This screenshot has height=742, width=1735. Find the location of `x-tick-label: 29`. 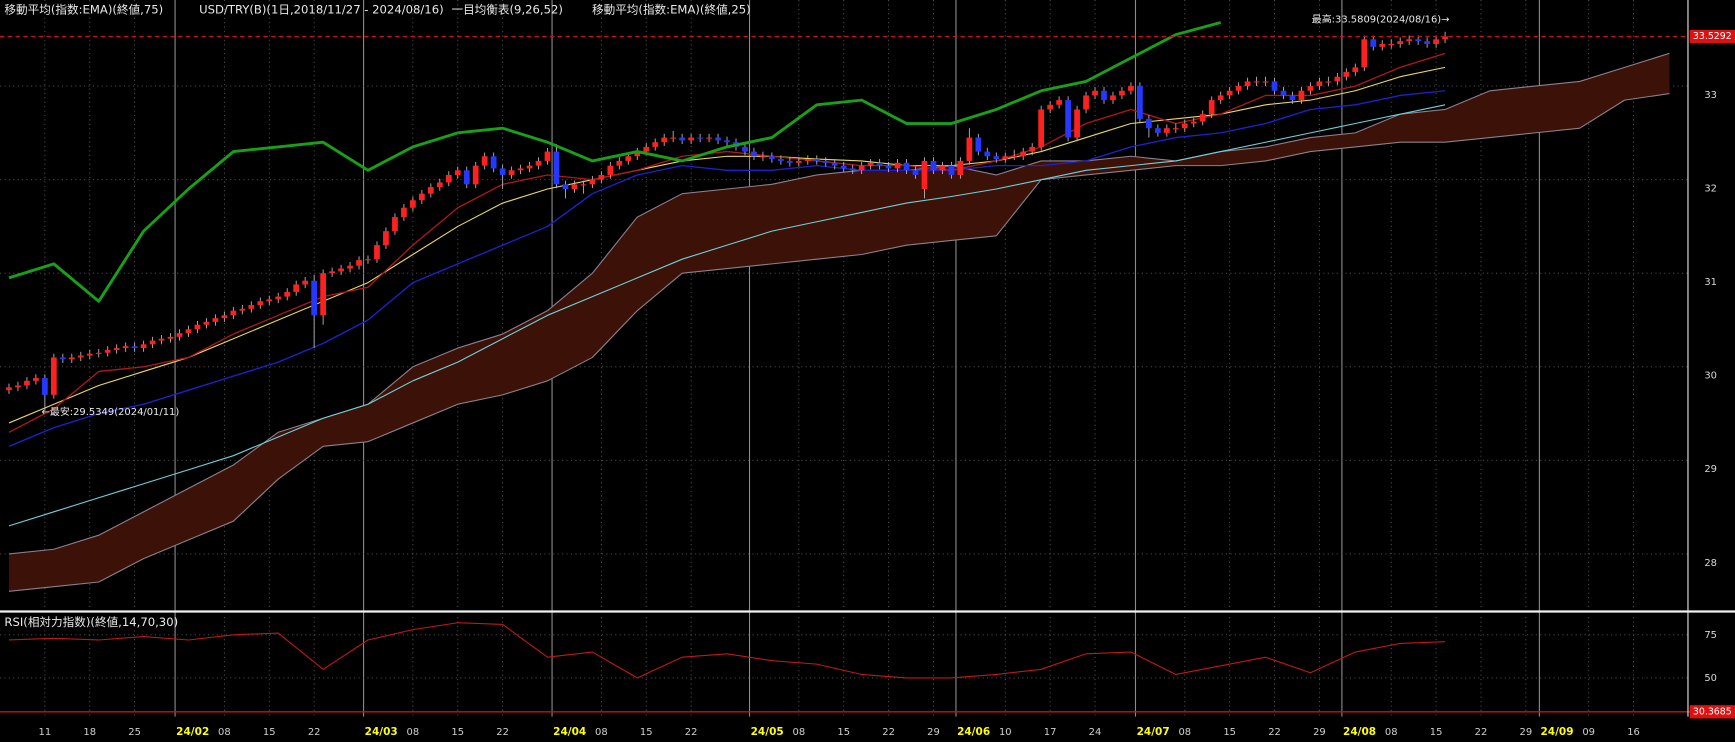

x-tick-label: 29 is located at coordinates (933, 732).